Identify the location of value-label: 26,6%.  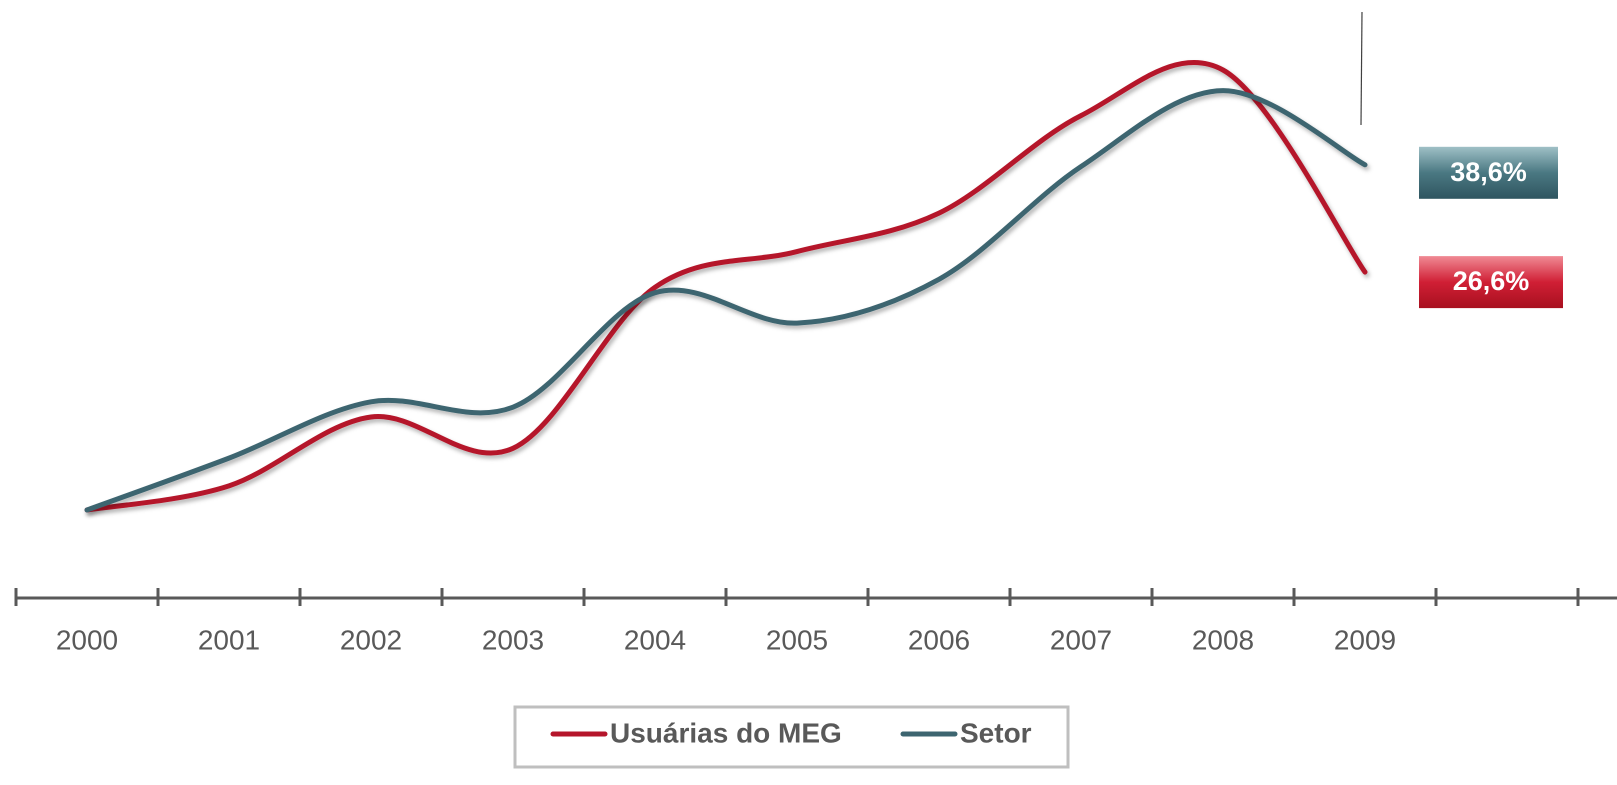
(1491, 281).